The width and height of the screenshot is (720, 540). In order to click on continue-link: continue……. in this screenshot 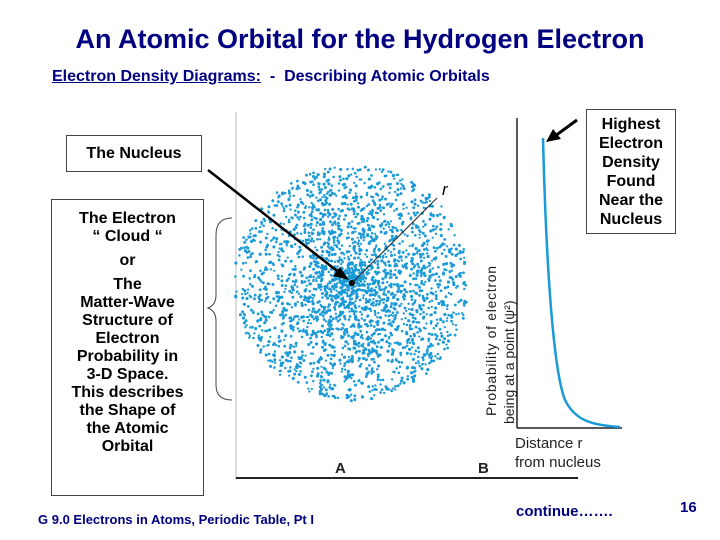, I will do `click(564, 511)`.